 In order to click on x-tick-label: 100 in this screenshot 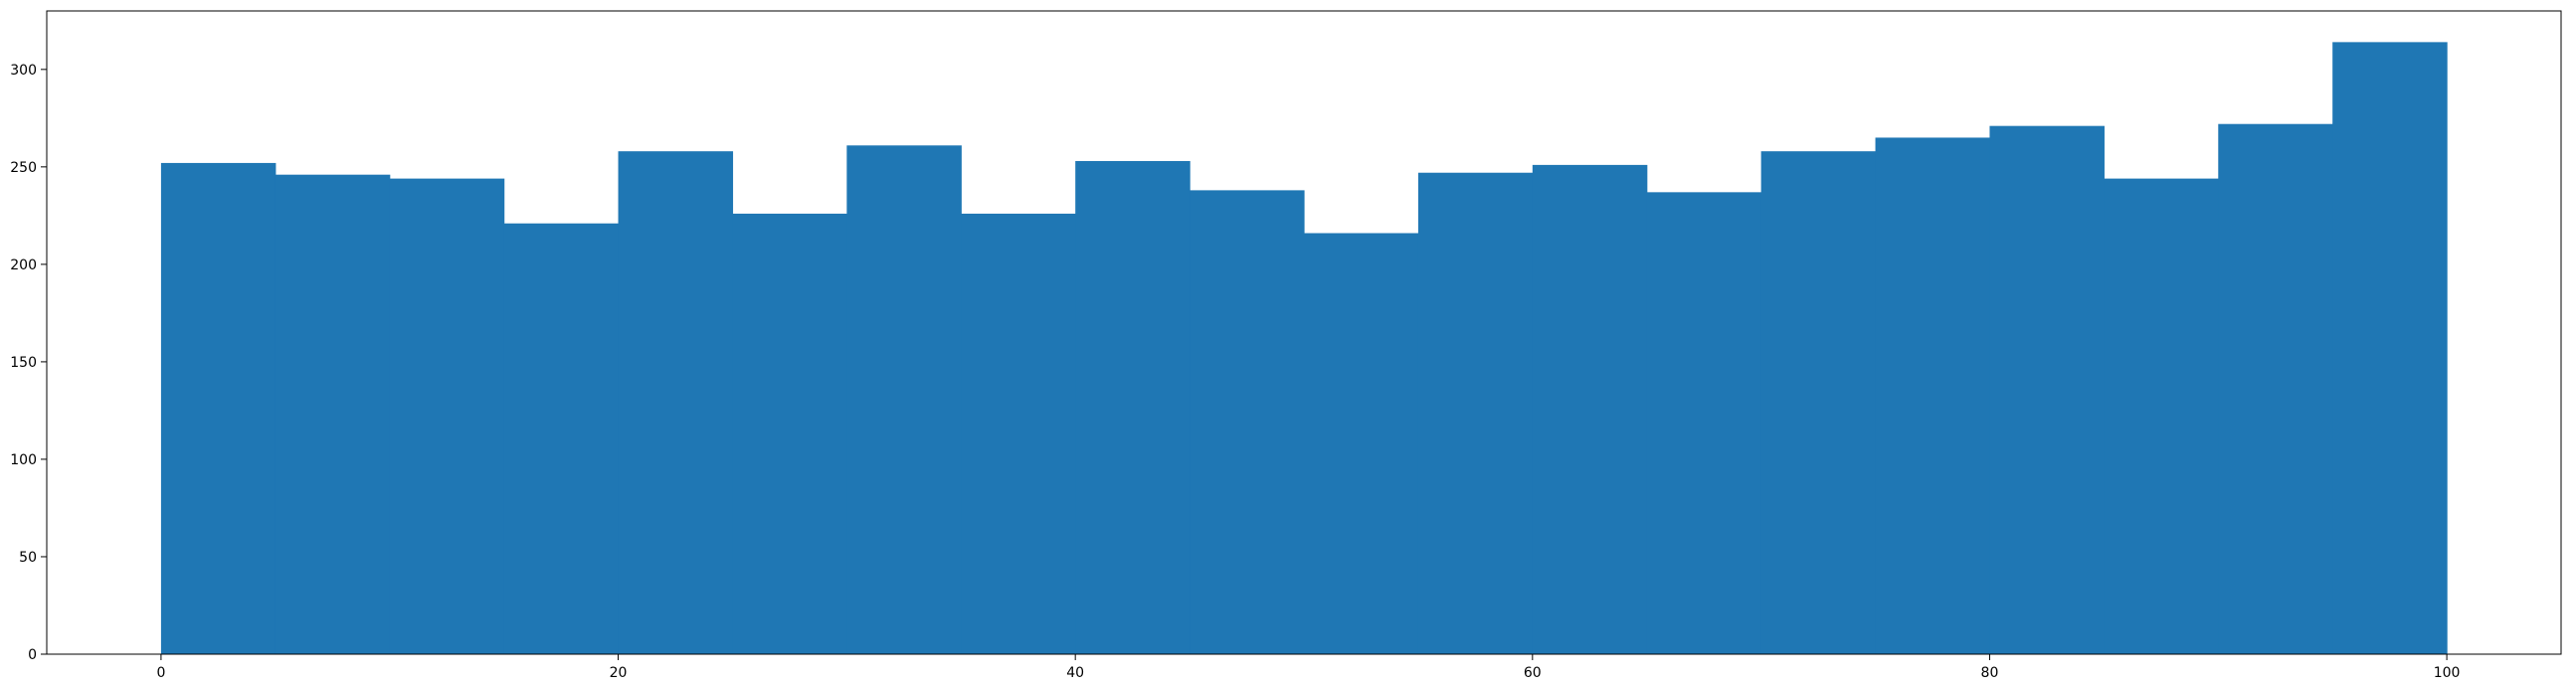, I will do `click(2447, 673)`.